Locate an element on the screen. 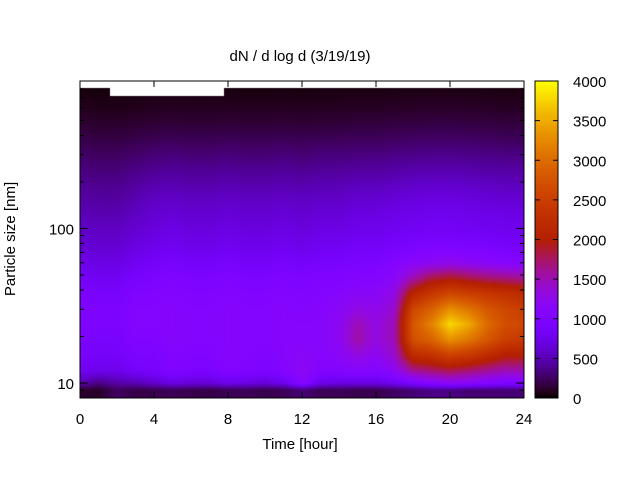 The width and height of the screenshot is (640, 480). colorbar-tick-label: 1500 is located at coordinates (589, 280).